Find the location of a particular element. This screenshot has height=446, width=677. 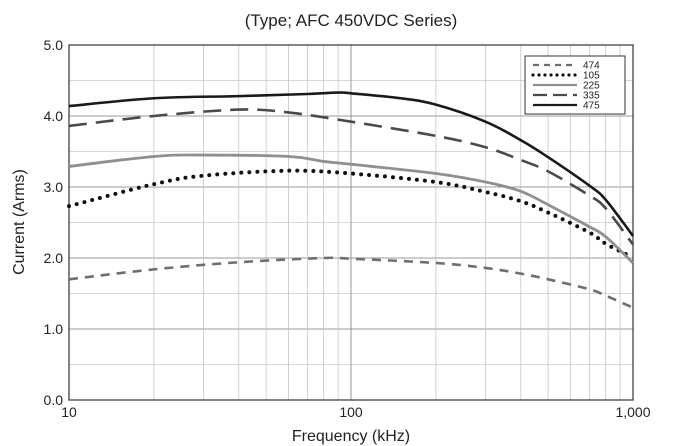

x-axis-label: Frequency (kHz) is located at coordinates (351, 436).